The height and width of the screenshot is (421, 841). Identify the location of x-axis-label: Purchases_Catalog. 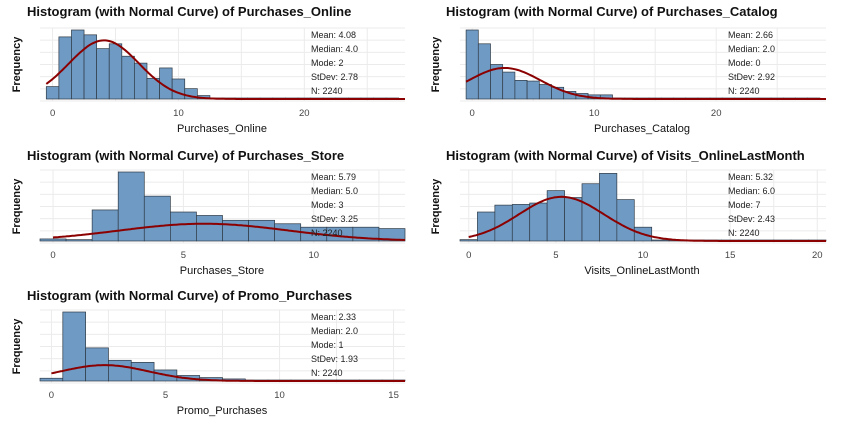
(642, 129).